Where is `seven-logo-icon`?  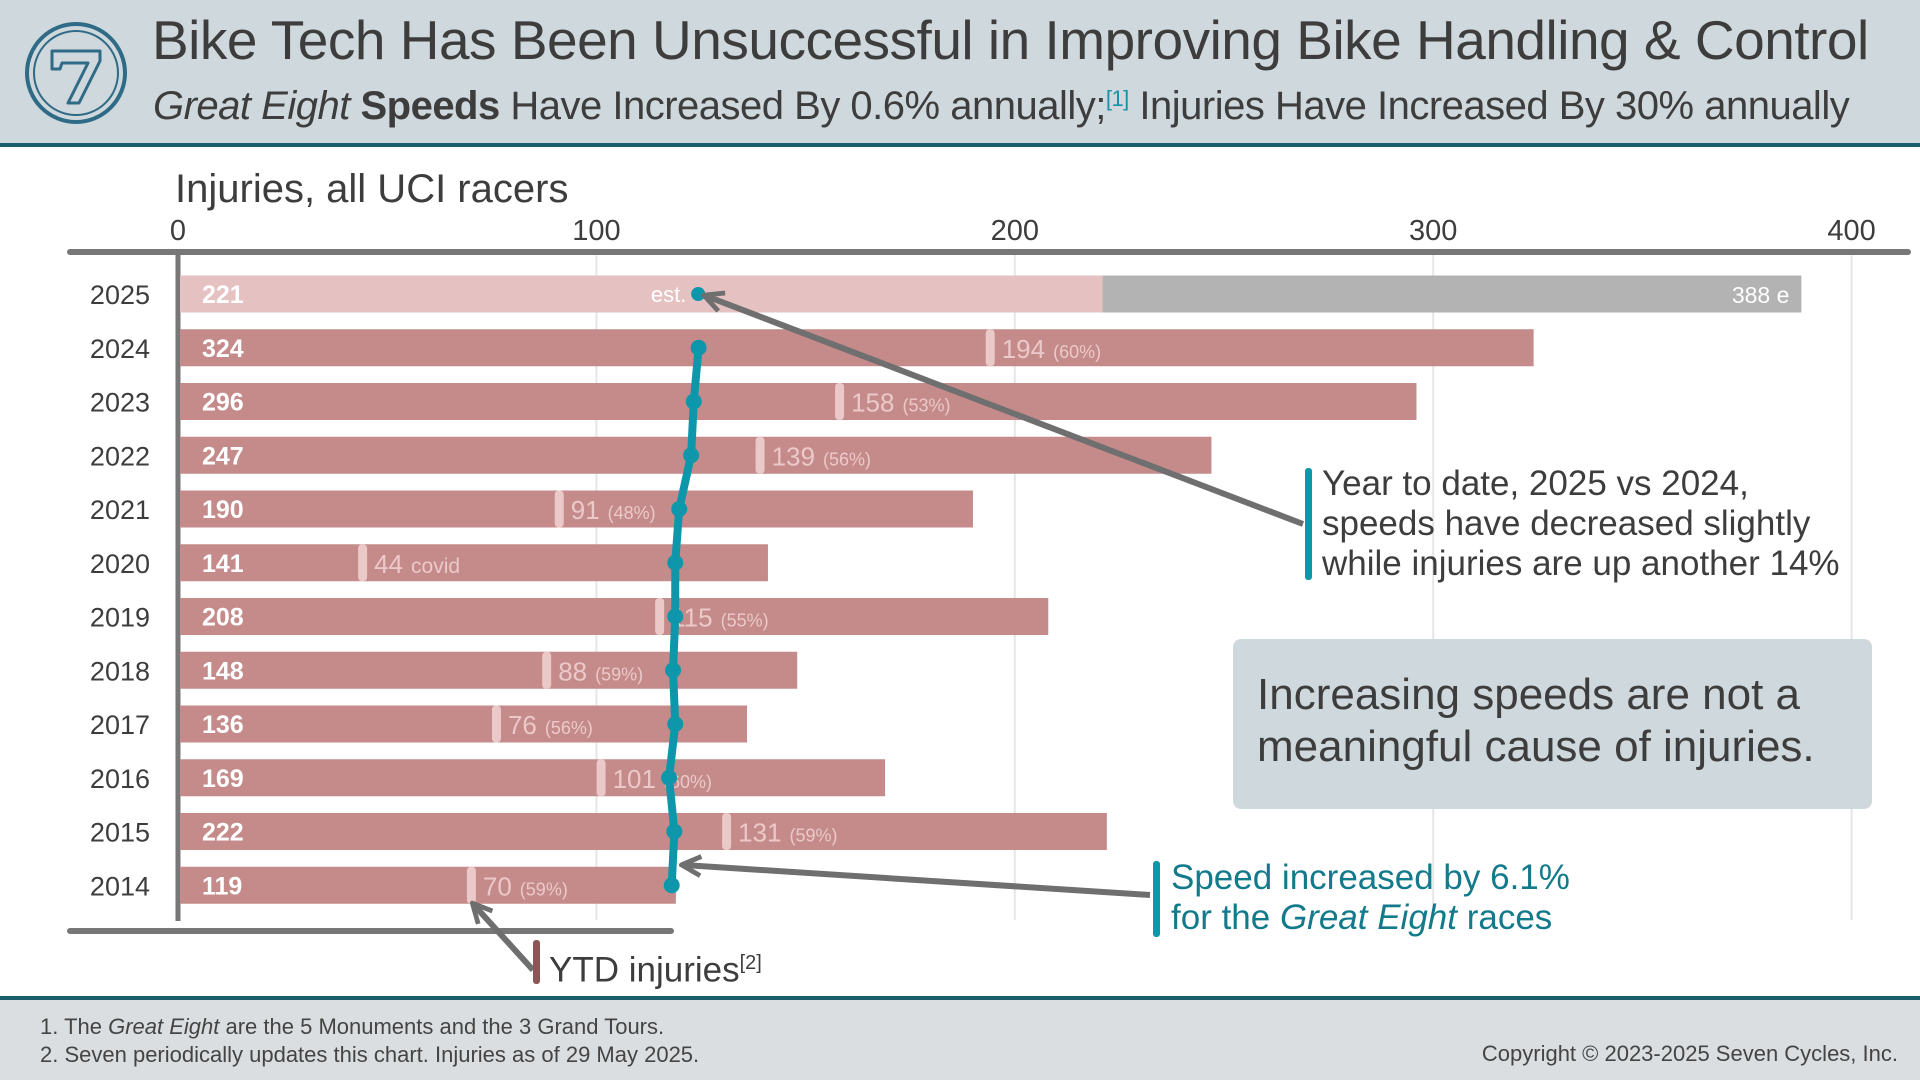 seven-logo-icon is located at coordinates (76, 73).